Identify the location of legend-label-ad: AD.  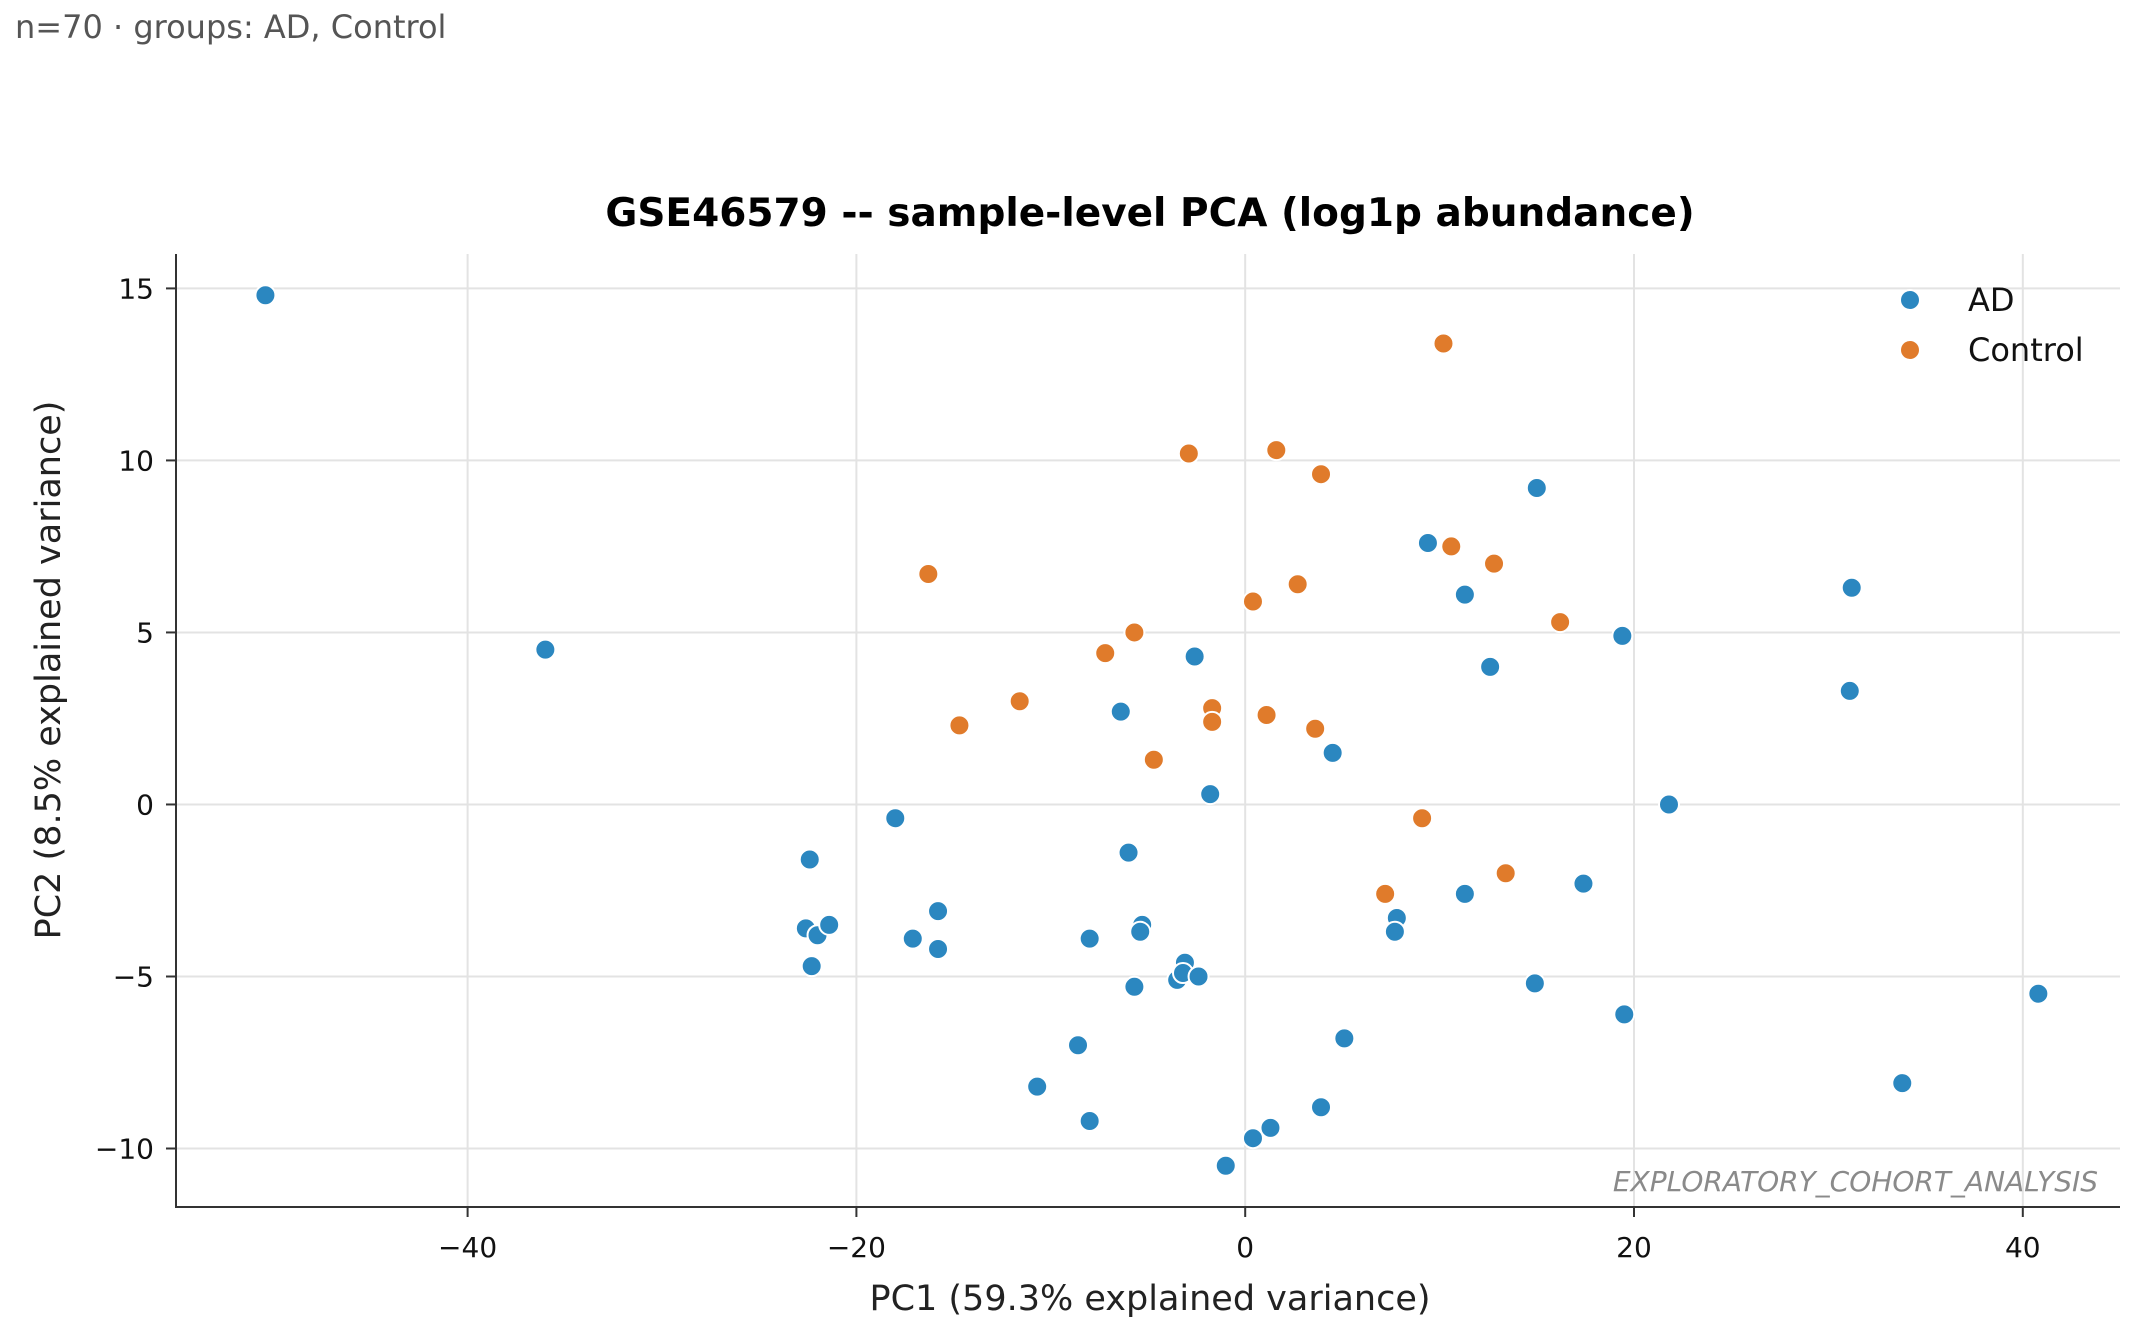
(1991, 300).